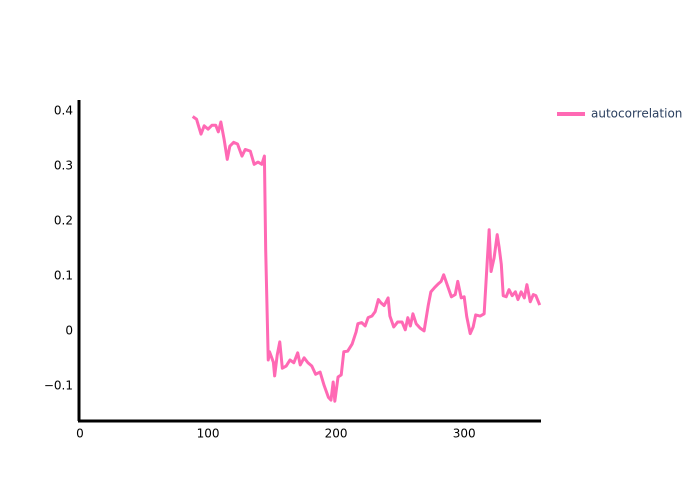  I want to click on y-tick-label: 0.3, so click(63, 165).